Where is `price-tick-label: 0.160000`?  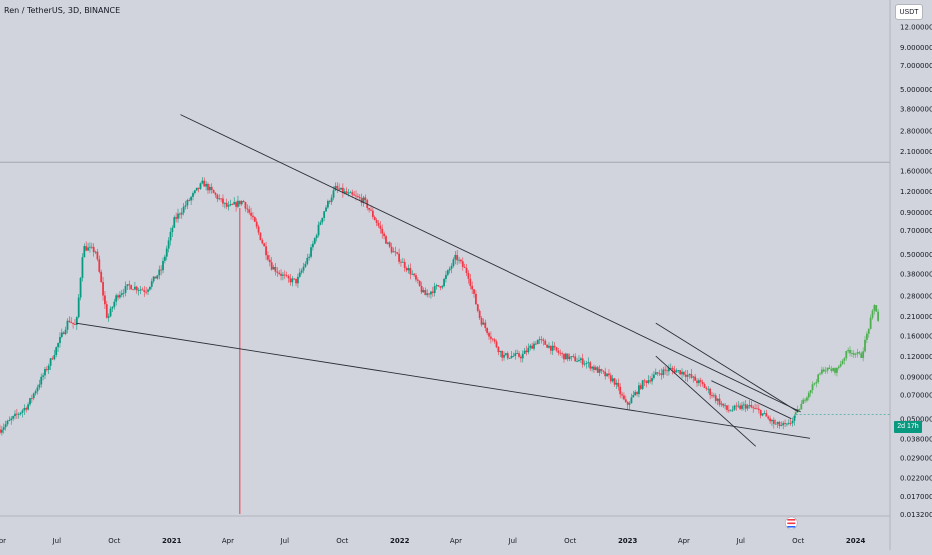
price-tick-label: 0.160000 is located at coordinates (916, 336).